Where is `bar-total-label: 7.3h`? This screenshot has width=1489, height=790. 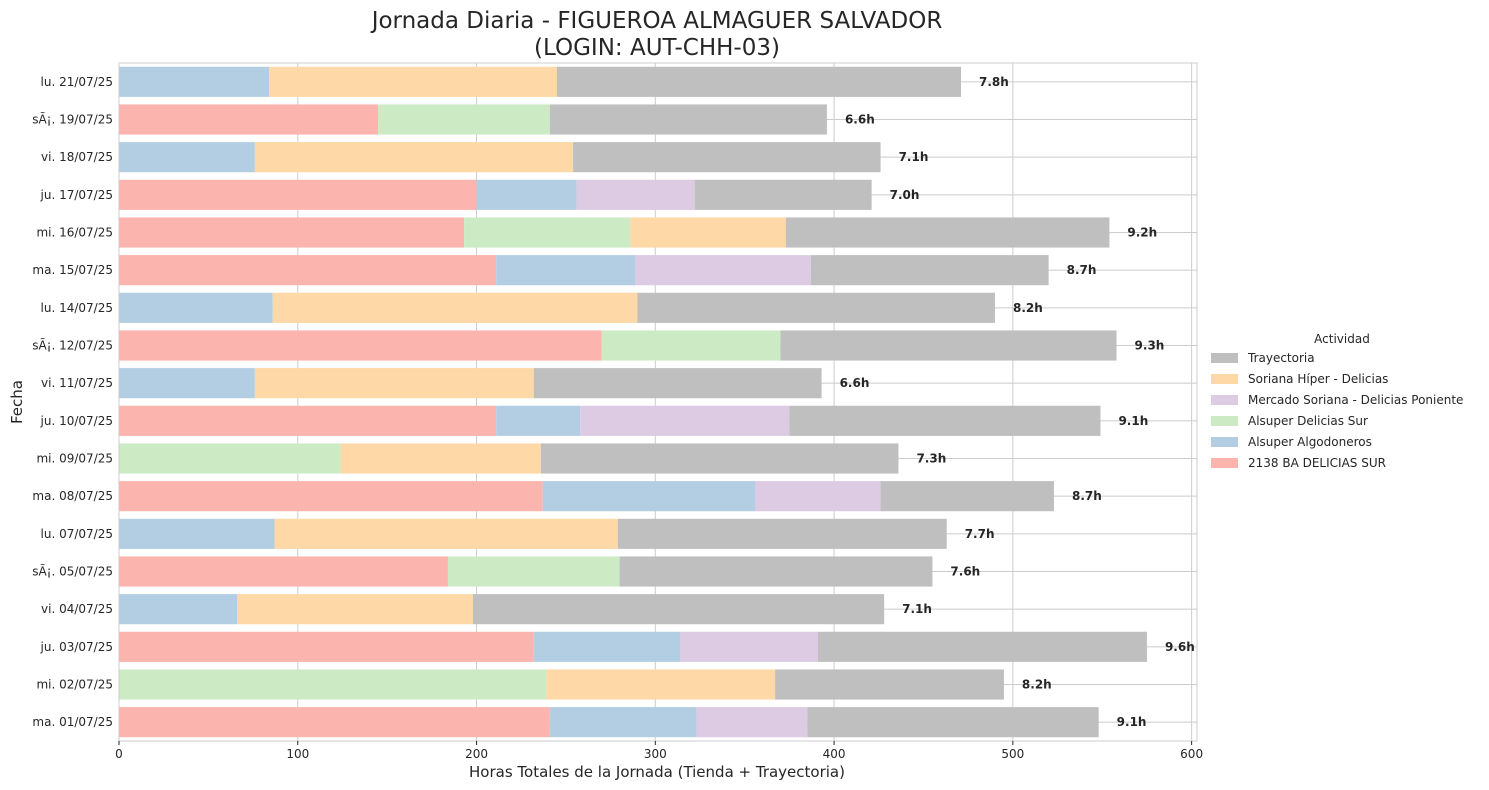 bar-total-label: 7.3h is located at coordinates (931, 459).